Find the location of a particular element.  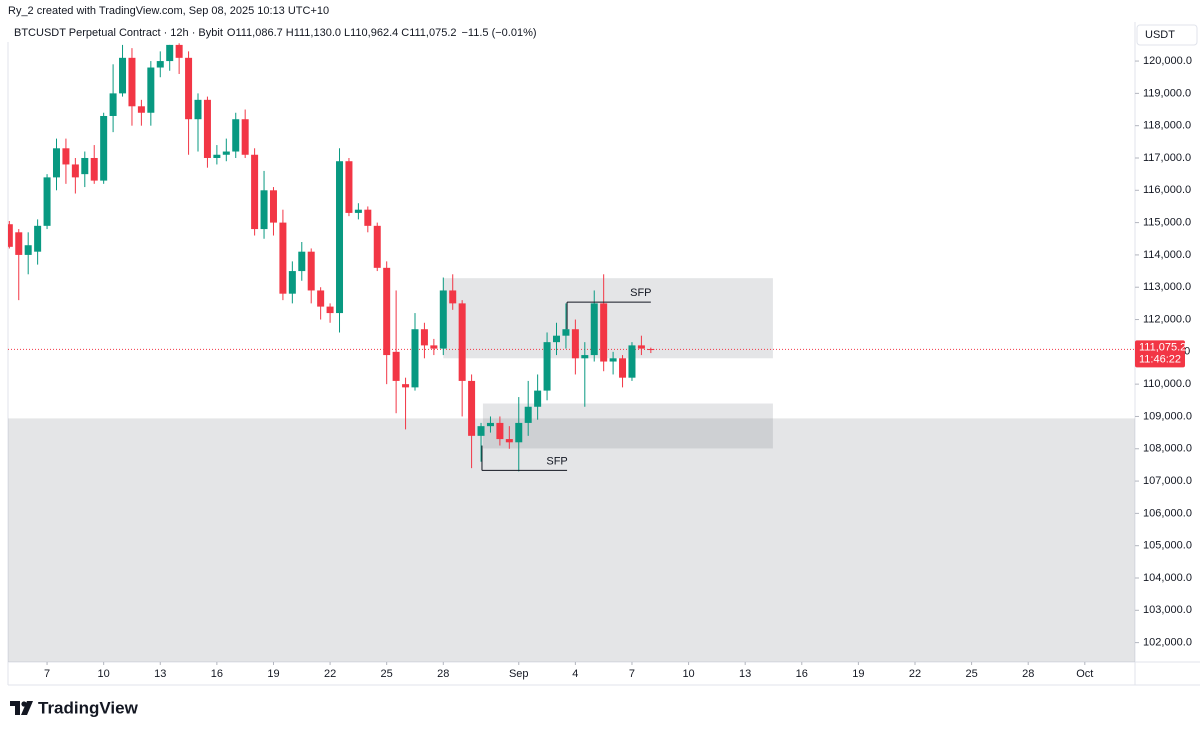

y-tick-label: 105,000.0 is located at coordinates (1167, 546).